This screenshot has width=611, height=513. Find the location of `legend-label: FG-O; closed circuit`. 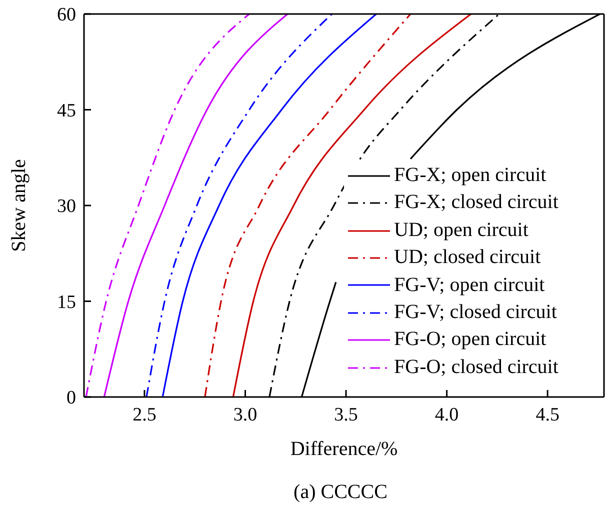

legend-label: FG-O; closed circuit is located at coordinates (476, 367).